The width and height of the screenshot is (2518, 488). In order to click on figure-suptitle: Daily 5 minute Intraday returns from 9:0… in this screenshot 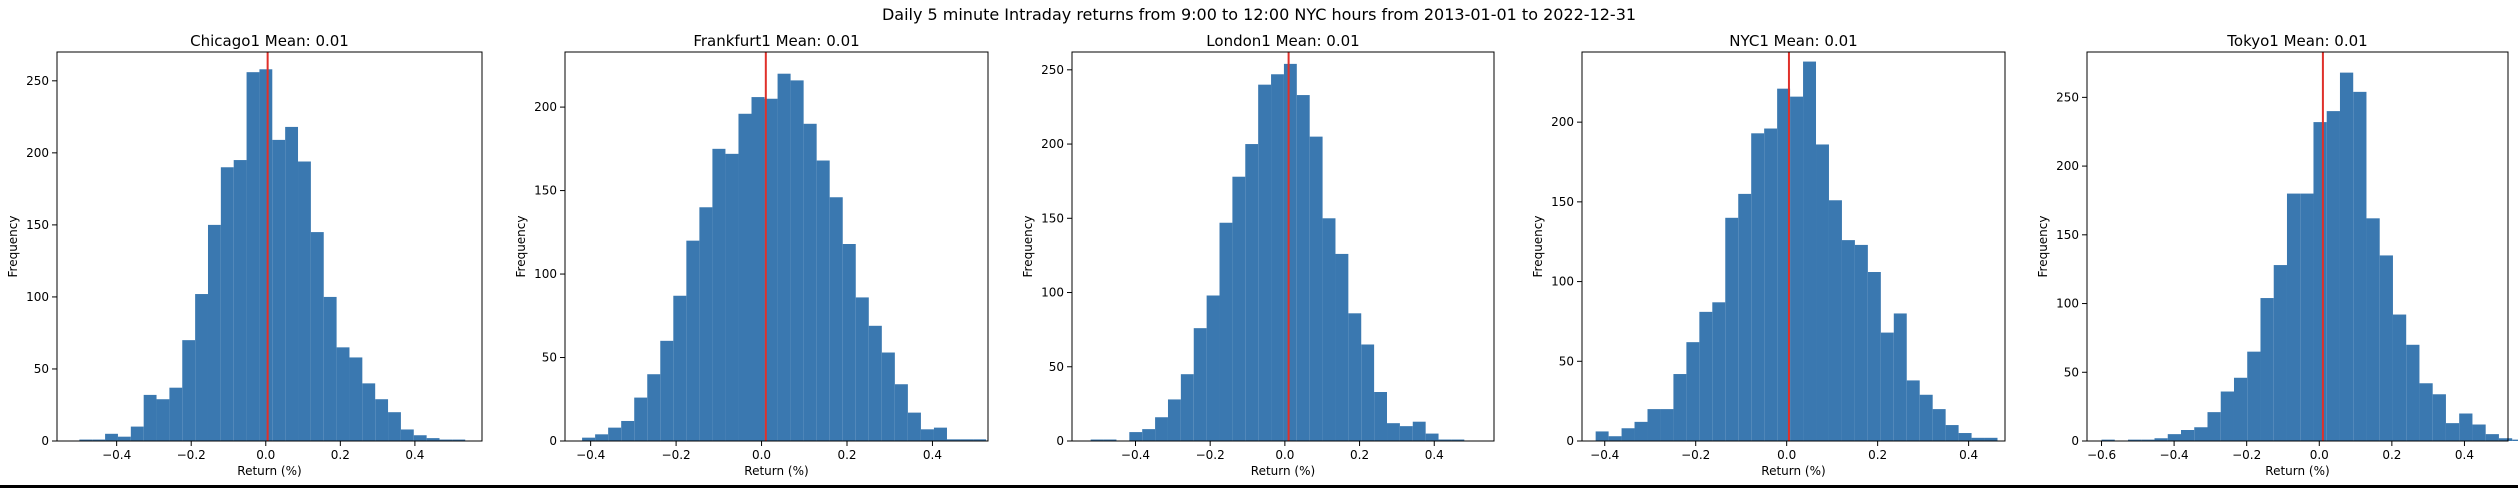, I will do `click(1259, 14)`.